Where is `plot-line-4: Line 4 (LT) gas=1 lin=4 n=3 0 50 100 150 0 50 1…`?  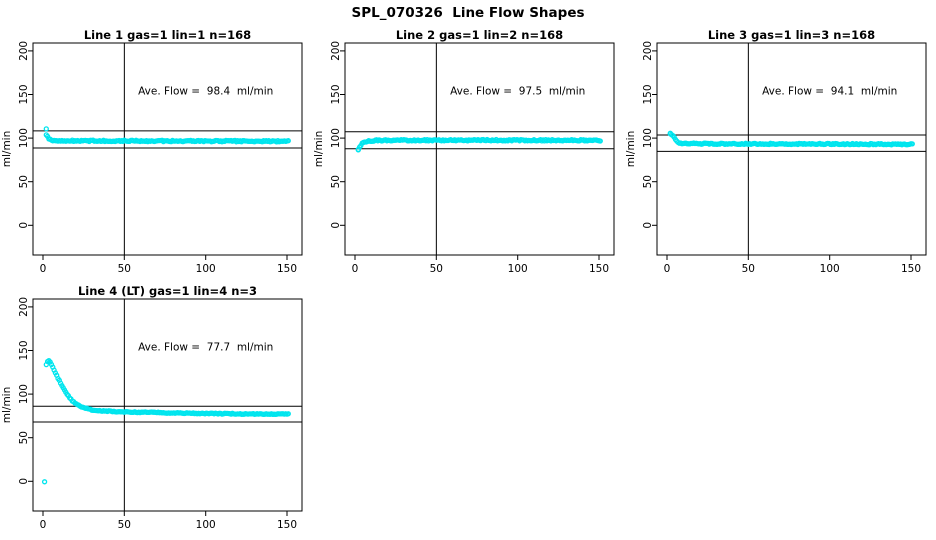
plot-line-4: Line 4 (LT) gas=1 lin=4 n=3 0 50 100 150 0 50 1… is located at coordinates (152, 407).